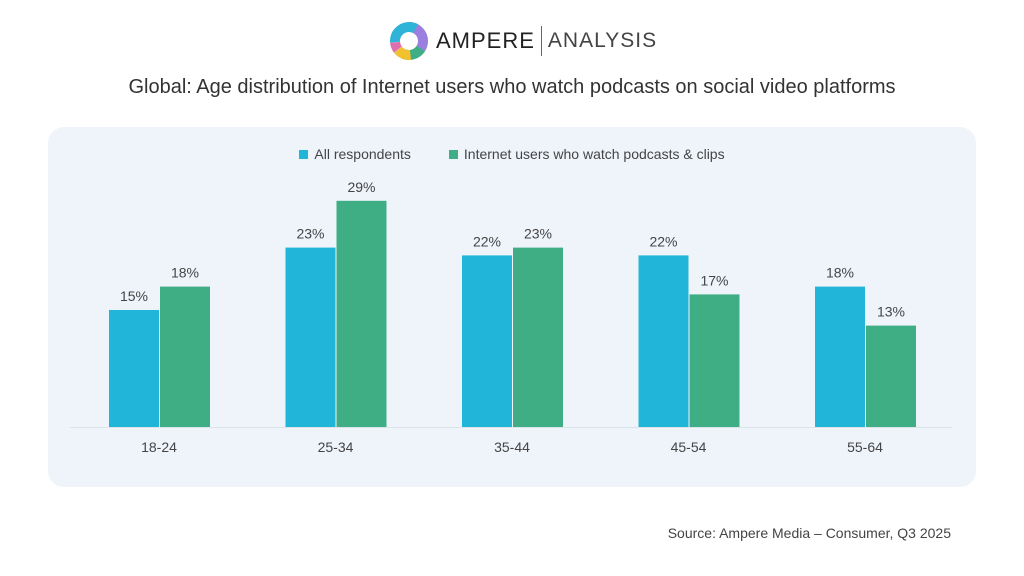 This screenshot has height=576, width=1024. Describe the element at coordinates (809, 533) in the screenshot. I see `source-note: Source: Ampere Media – Consumer, Q3 2025` at that location.